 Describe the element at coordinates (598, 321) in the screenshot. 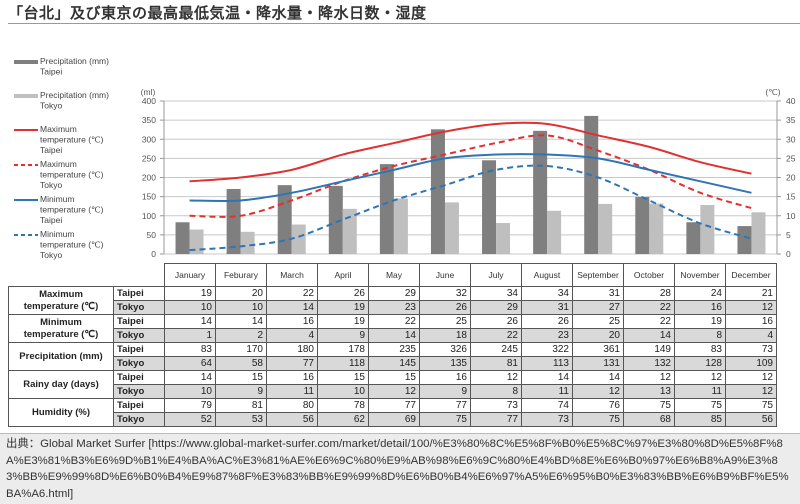

I see `value-cell: 25` at that location.